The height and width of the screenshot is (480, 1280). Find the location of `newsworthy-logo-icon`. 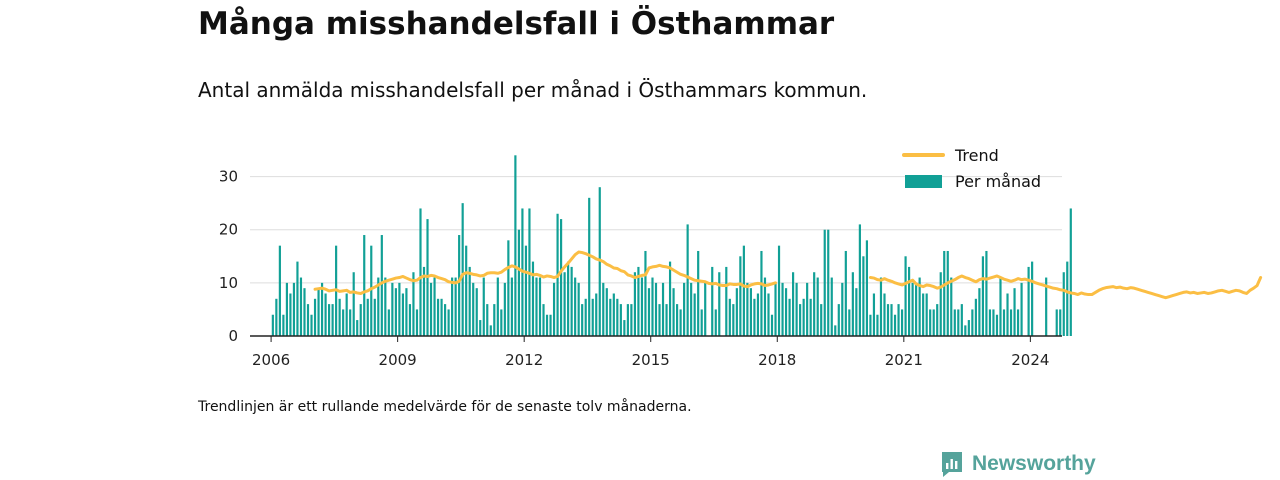

newsworthy-logo-icon is located at coordinates (952, 464).